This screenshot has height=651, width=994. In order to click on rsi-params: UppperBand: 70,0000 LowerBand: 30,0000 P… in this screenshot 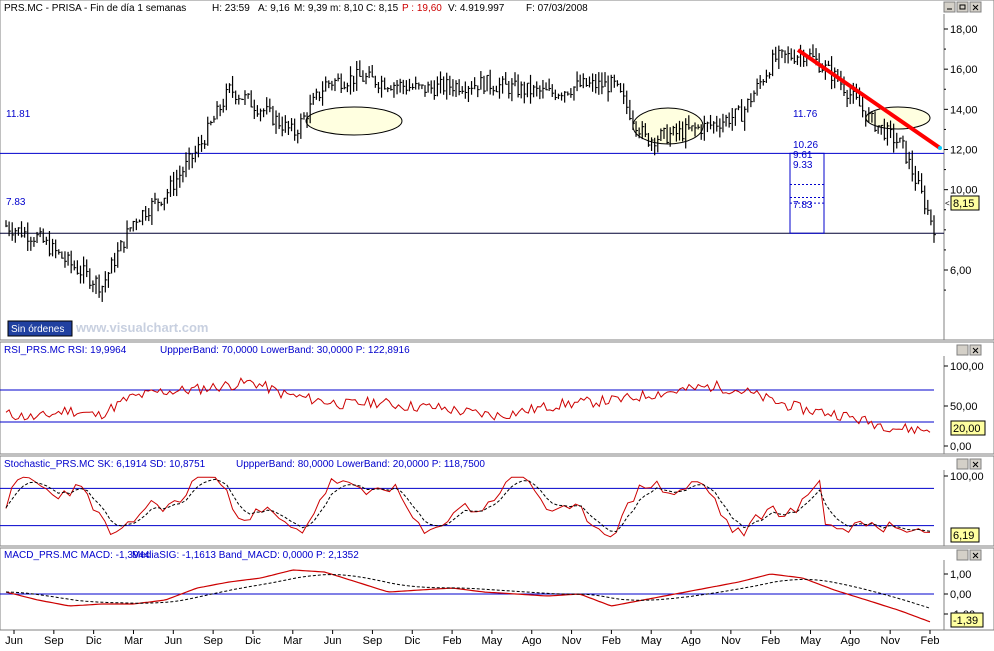, I will do `click(285, 350)`.